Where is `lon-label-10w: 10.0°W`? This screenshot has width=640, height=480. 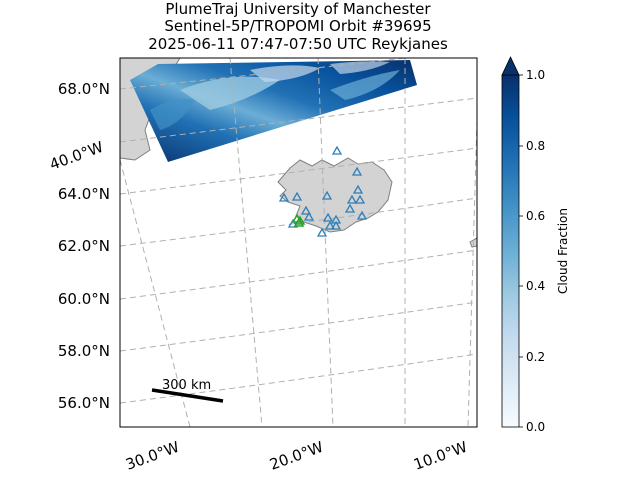
lon-label-10w: 10.0°W is located at coordinates (440, 456).